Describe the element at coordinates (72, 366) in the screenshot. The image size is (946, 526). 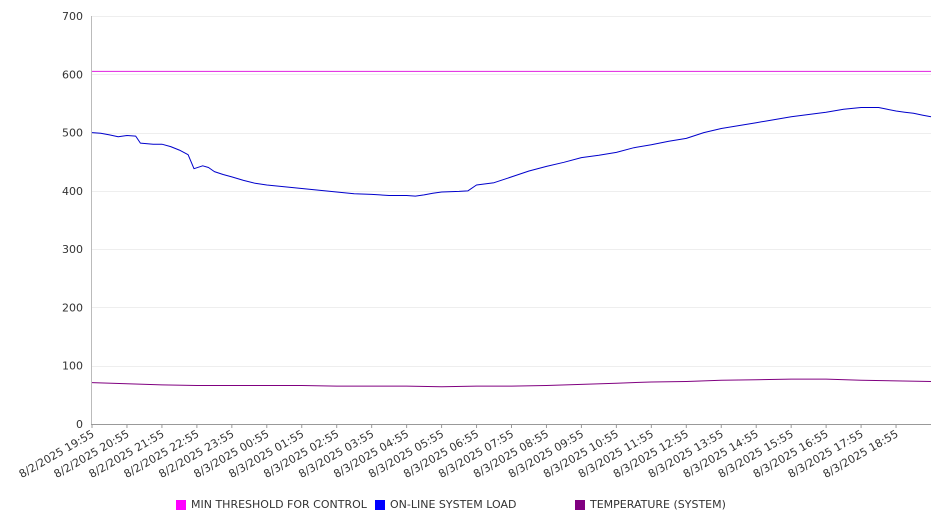
I see `y-tick-label: 100` at that location.